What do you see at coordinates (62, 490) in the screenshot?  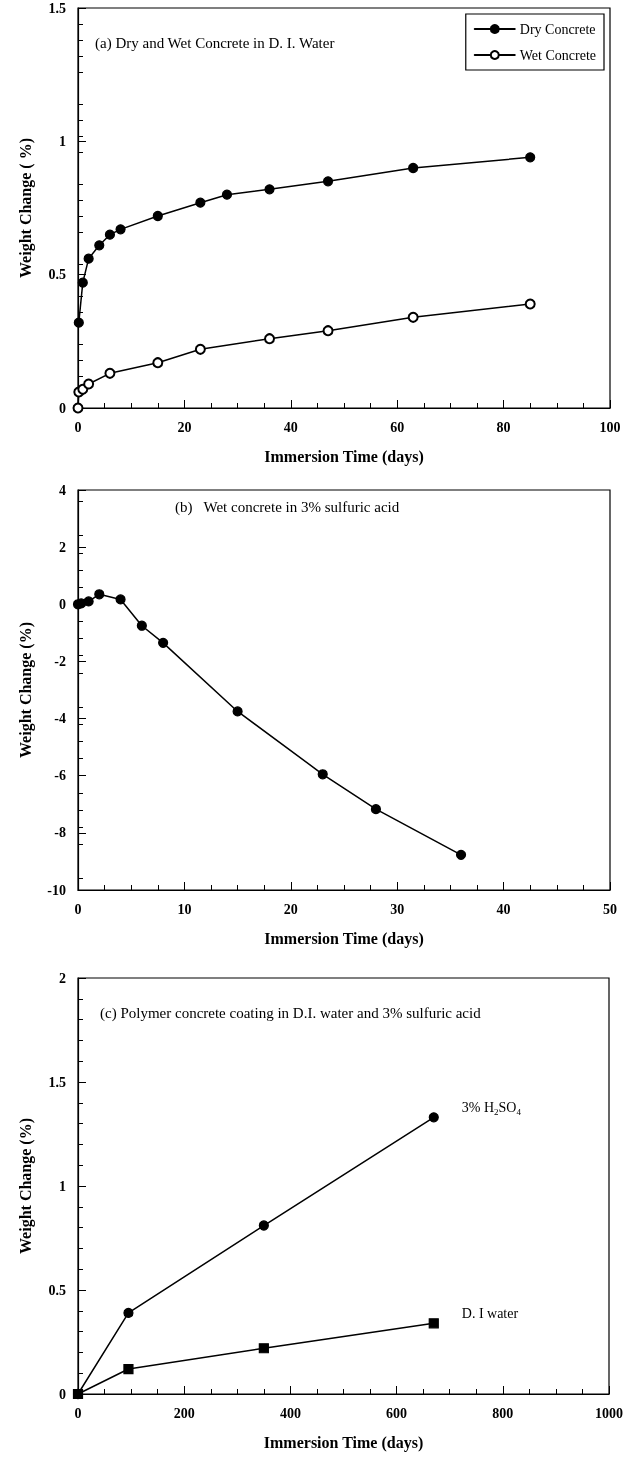 I see `y-tick-label: 4` at bounding box center [62, 490].